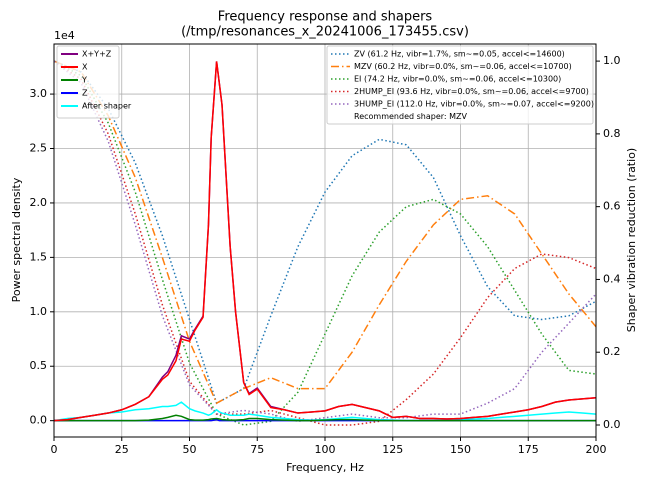 The width and height of the screenshot is (650, 487). Describe the element at coordinates (325, 449) in the screenshot. I see `x-tick-label: 100` at that location.